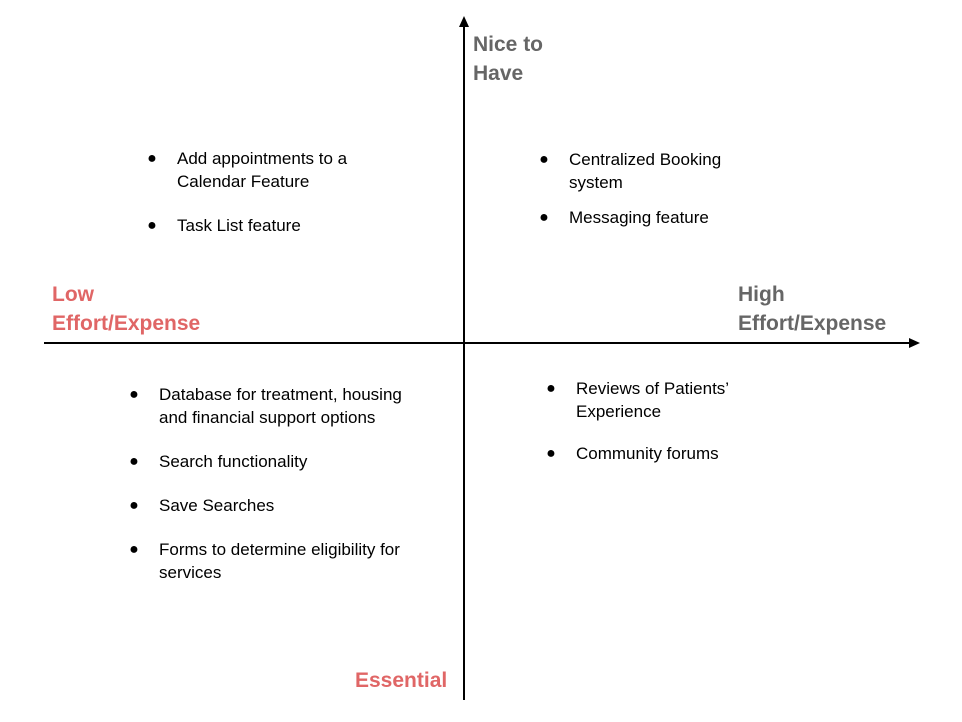 The width and height of the screenshot is (962, 722). What do you see at coordinates (661, 453) in the screenshot?
I see `list-item: ● Community forums` at bounding box center [661, 453].